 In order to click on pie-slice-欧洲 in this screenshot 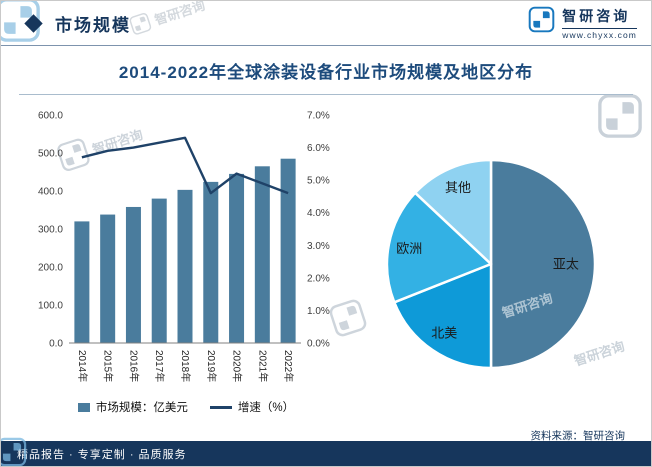, I will do `click(439, 247)`.